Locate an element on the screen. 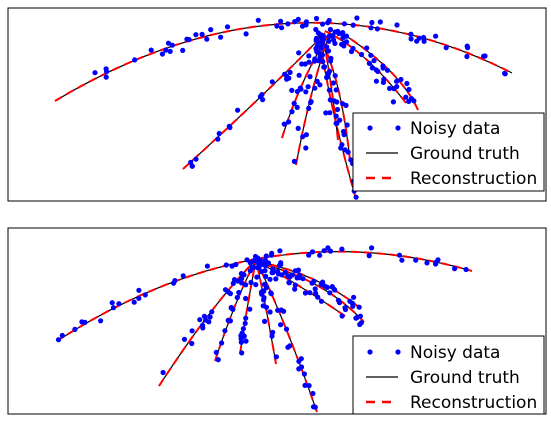 The image size is (551, 423). legend-label-ground-truth: Ground truth is located at coordinates (465, 378).